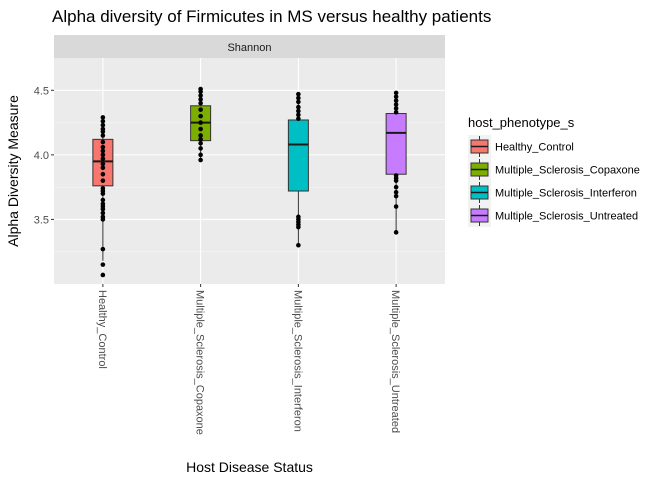 The height and width of the screenshot is (480, 672). Describe the element at coordinates (13, 171) in the screenshot. I see `y-axis-title: Alpha Diversity Measure` at that location.